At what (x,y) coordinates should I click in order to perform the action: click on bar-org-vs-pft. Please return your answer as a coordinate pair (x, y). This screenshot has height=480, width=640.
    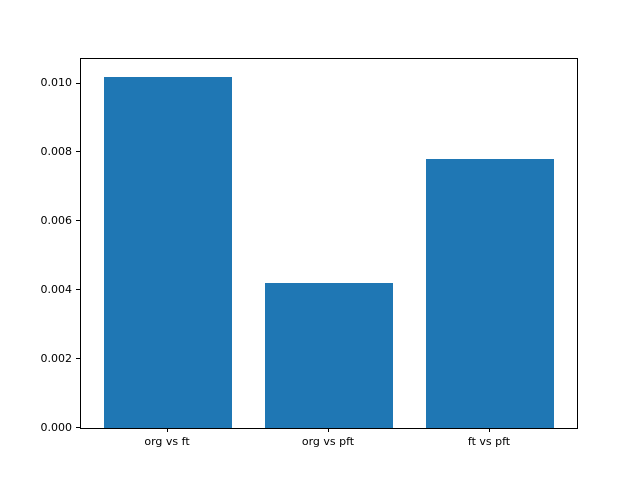
    Looking at the image, I should click on (329, 355).